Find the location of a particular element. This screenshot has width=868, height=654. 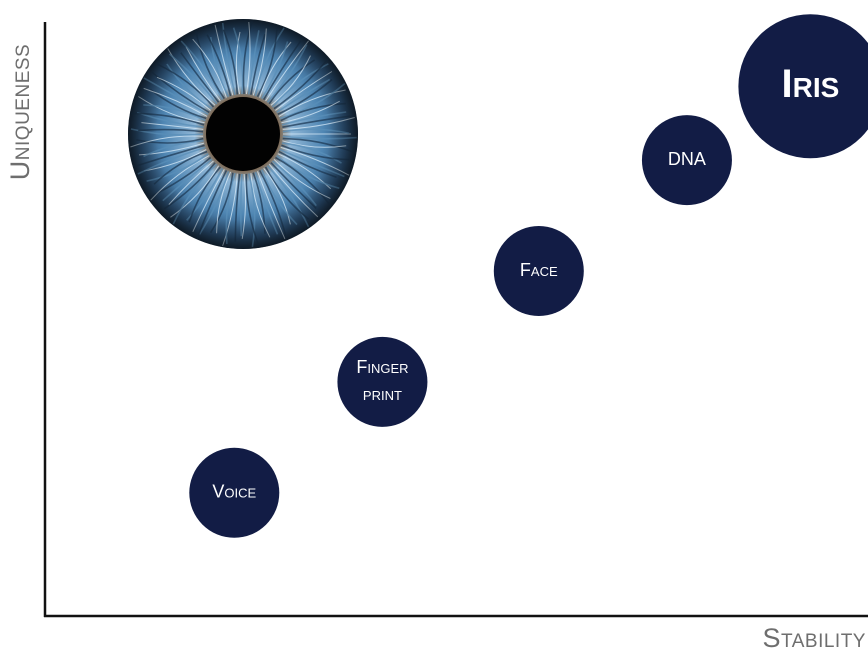

bubble-label-dna: DNA is located at coordinates (687, 159).